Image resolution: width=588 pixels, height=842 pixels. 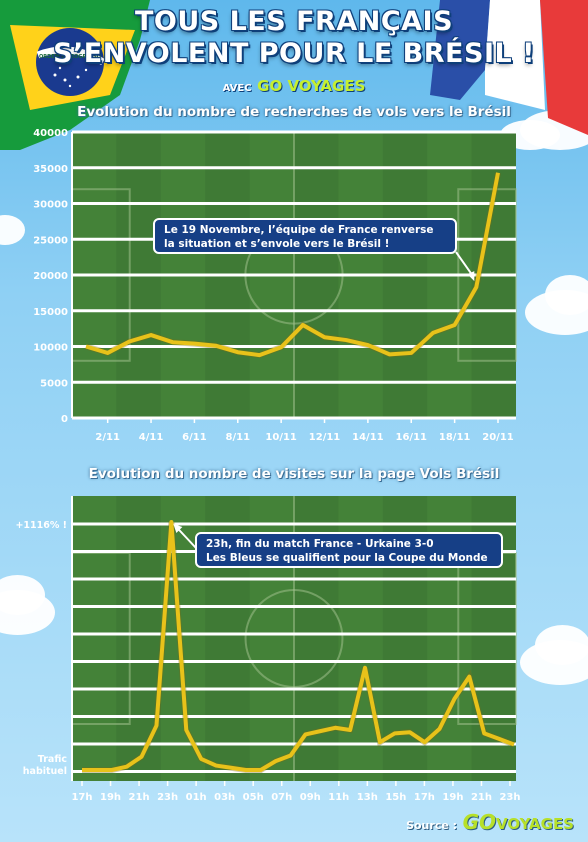 What do you see at coordinates (50, 169) in the screenshot?
I see `y-tick-label: 35000` at bounding box center [50, 169].